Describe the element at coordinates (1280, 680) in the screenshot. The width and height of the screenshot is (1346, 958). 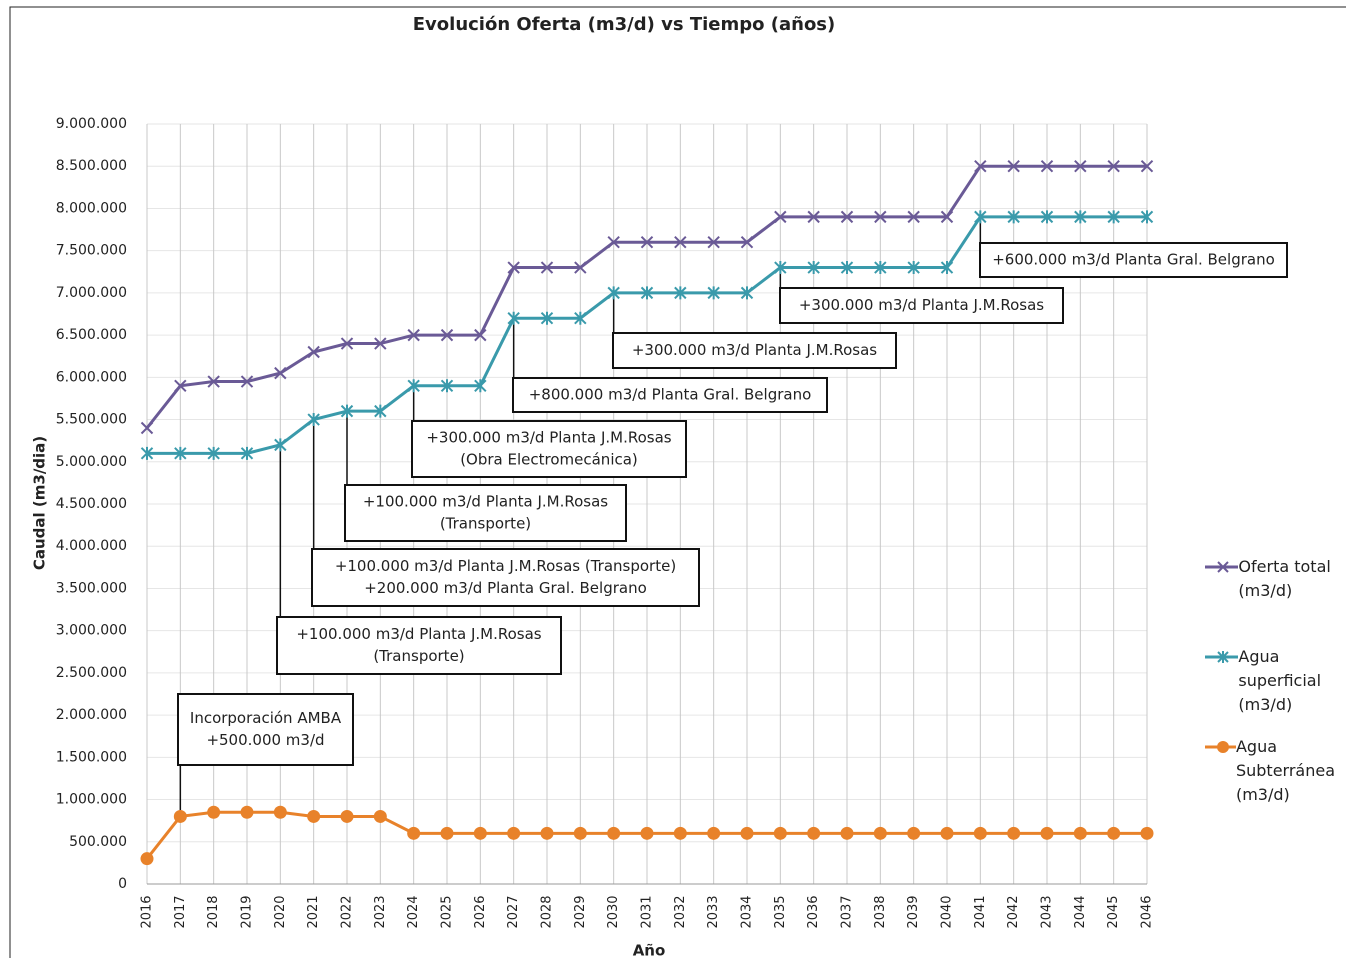
I see `legend-label: Agua superficial (m3/d)` at that location.